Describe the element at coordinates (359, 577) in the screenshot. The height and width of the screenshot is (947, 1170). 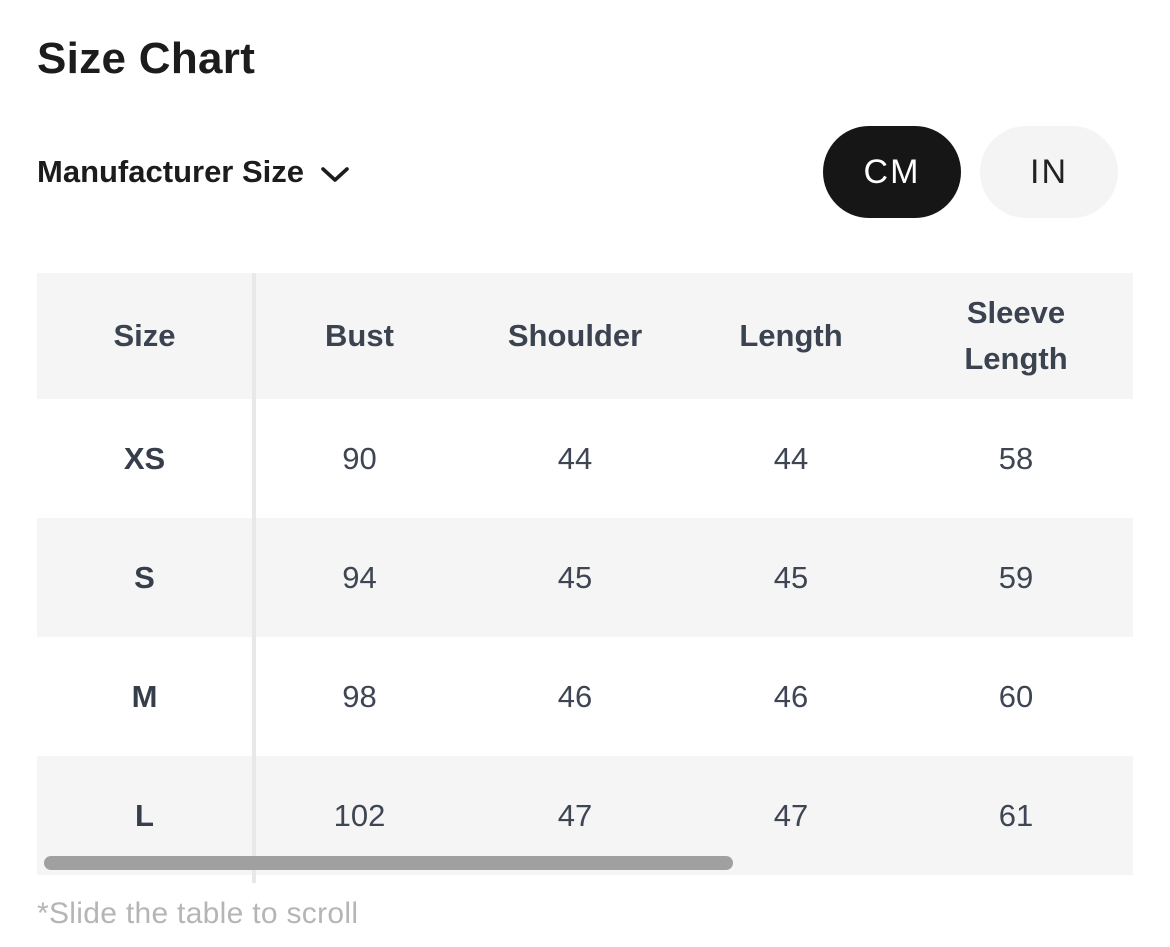
I see `cell-bust: 94` at that location.